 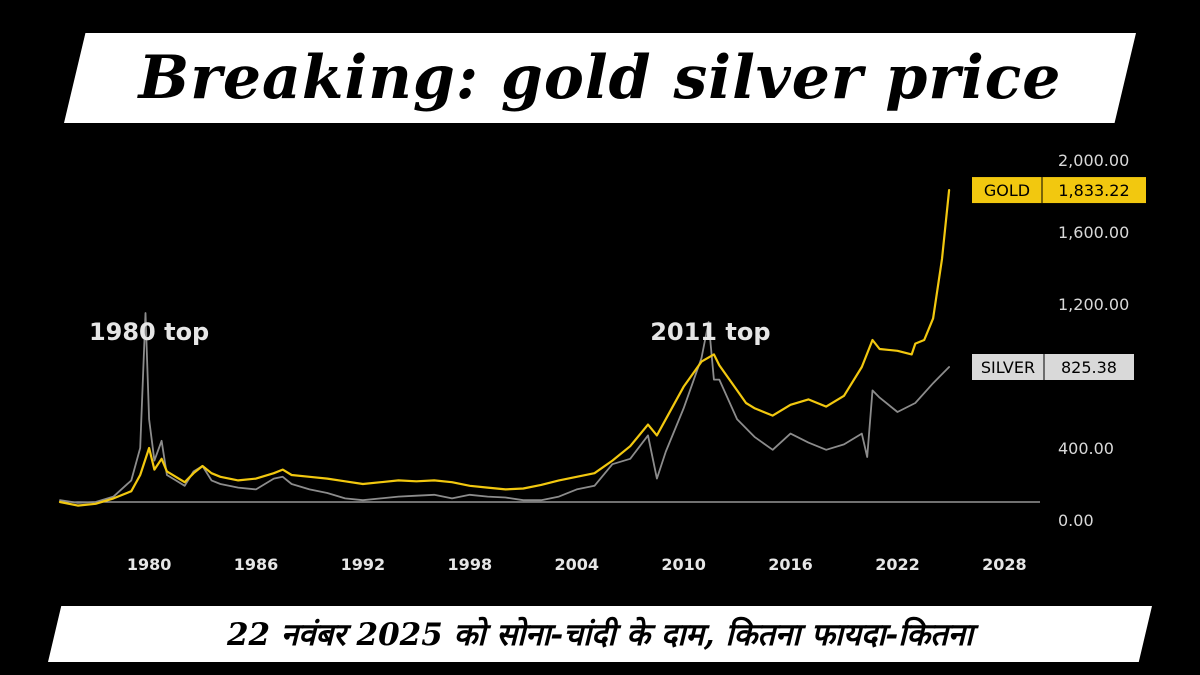 I want to click on headline: Breaking: gold silver price, so click(x=600, y=78).